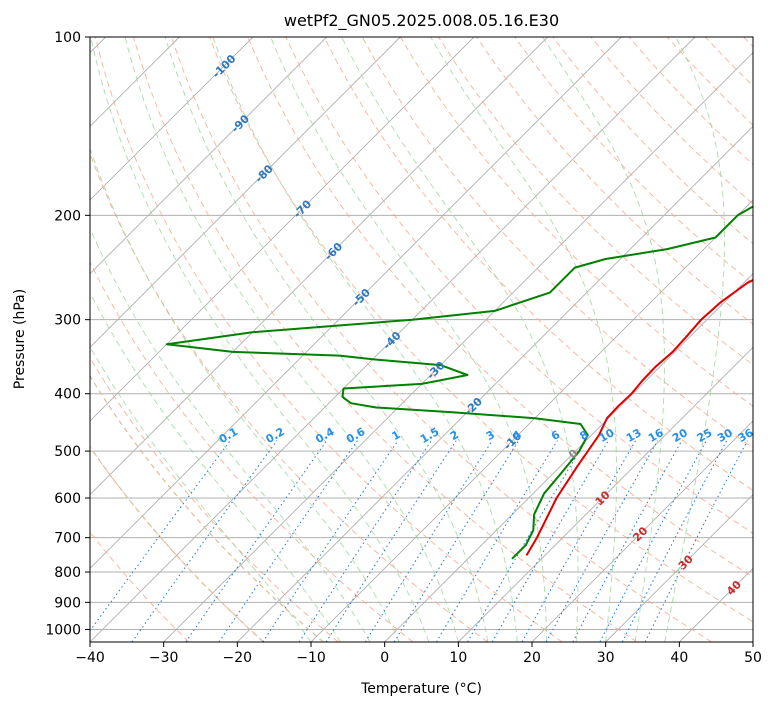 The height and width of the screenshot is (708, 775). Describe the element at coordinates (753, 658) in the screenshot. I see `x-tick-label: 50` at that location.